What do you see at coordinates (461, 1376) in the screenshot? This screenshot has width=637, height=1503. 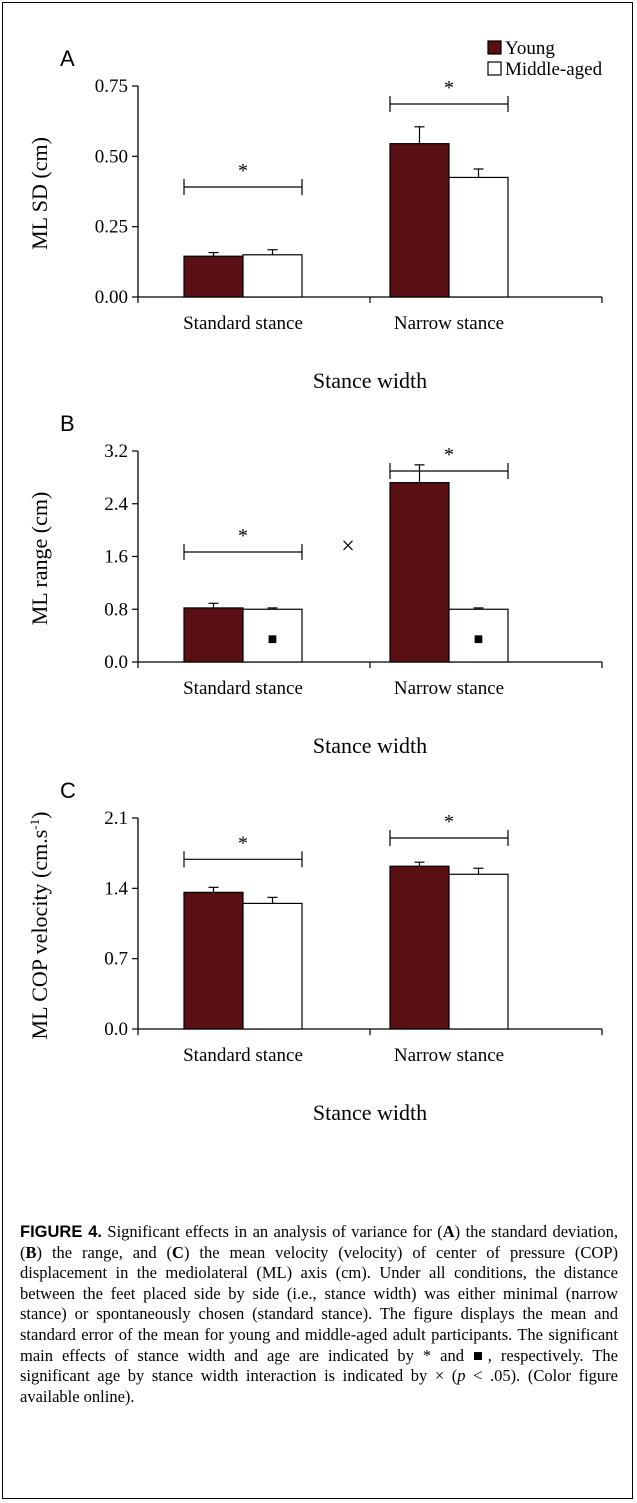 I see `caption-p-symbol: p` at bounding box center [461, 1376].